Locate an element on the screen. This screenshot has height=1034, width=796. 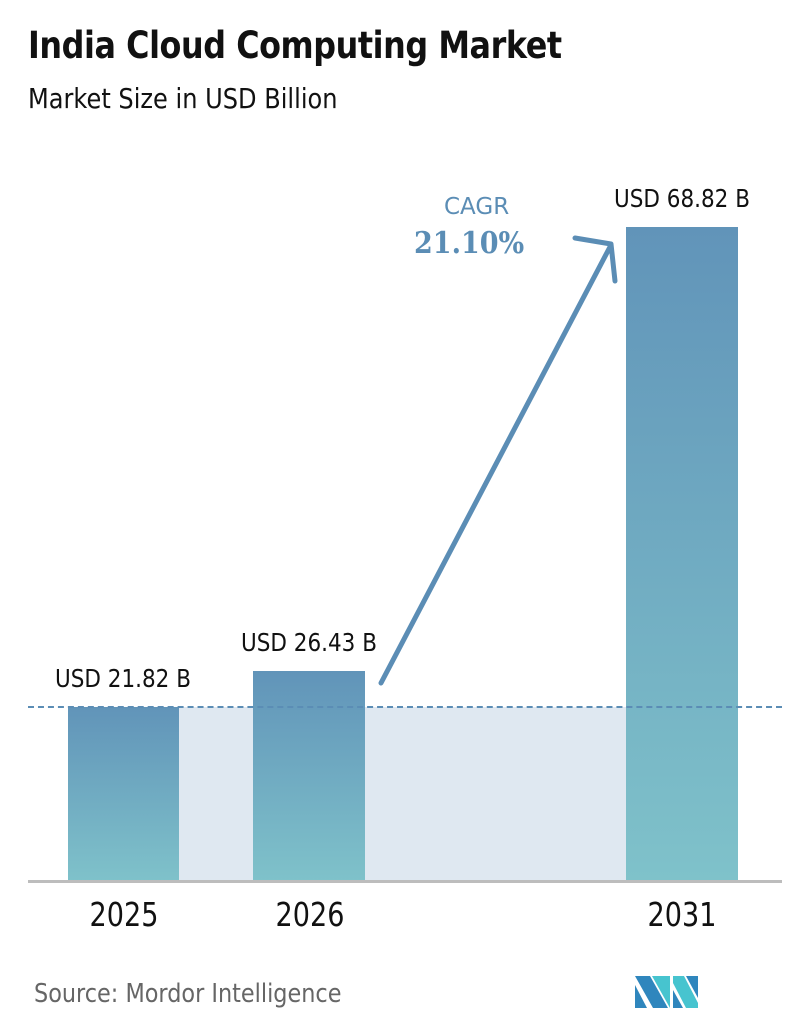
value-label-2025: USD 21.82 B is located at coordinates (123, 678).